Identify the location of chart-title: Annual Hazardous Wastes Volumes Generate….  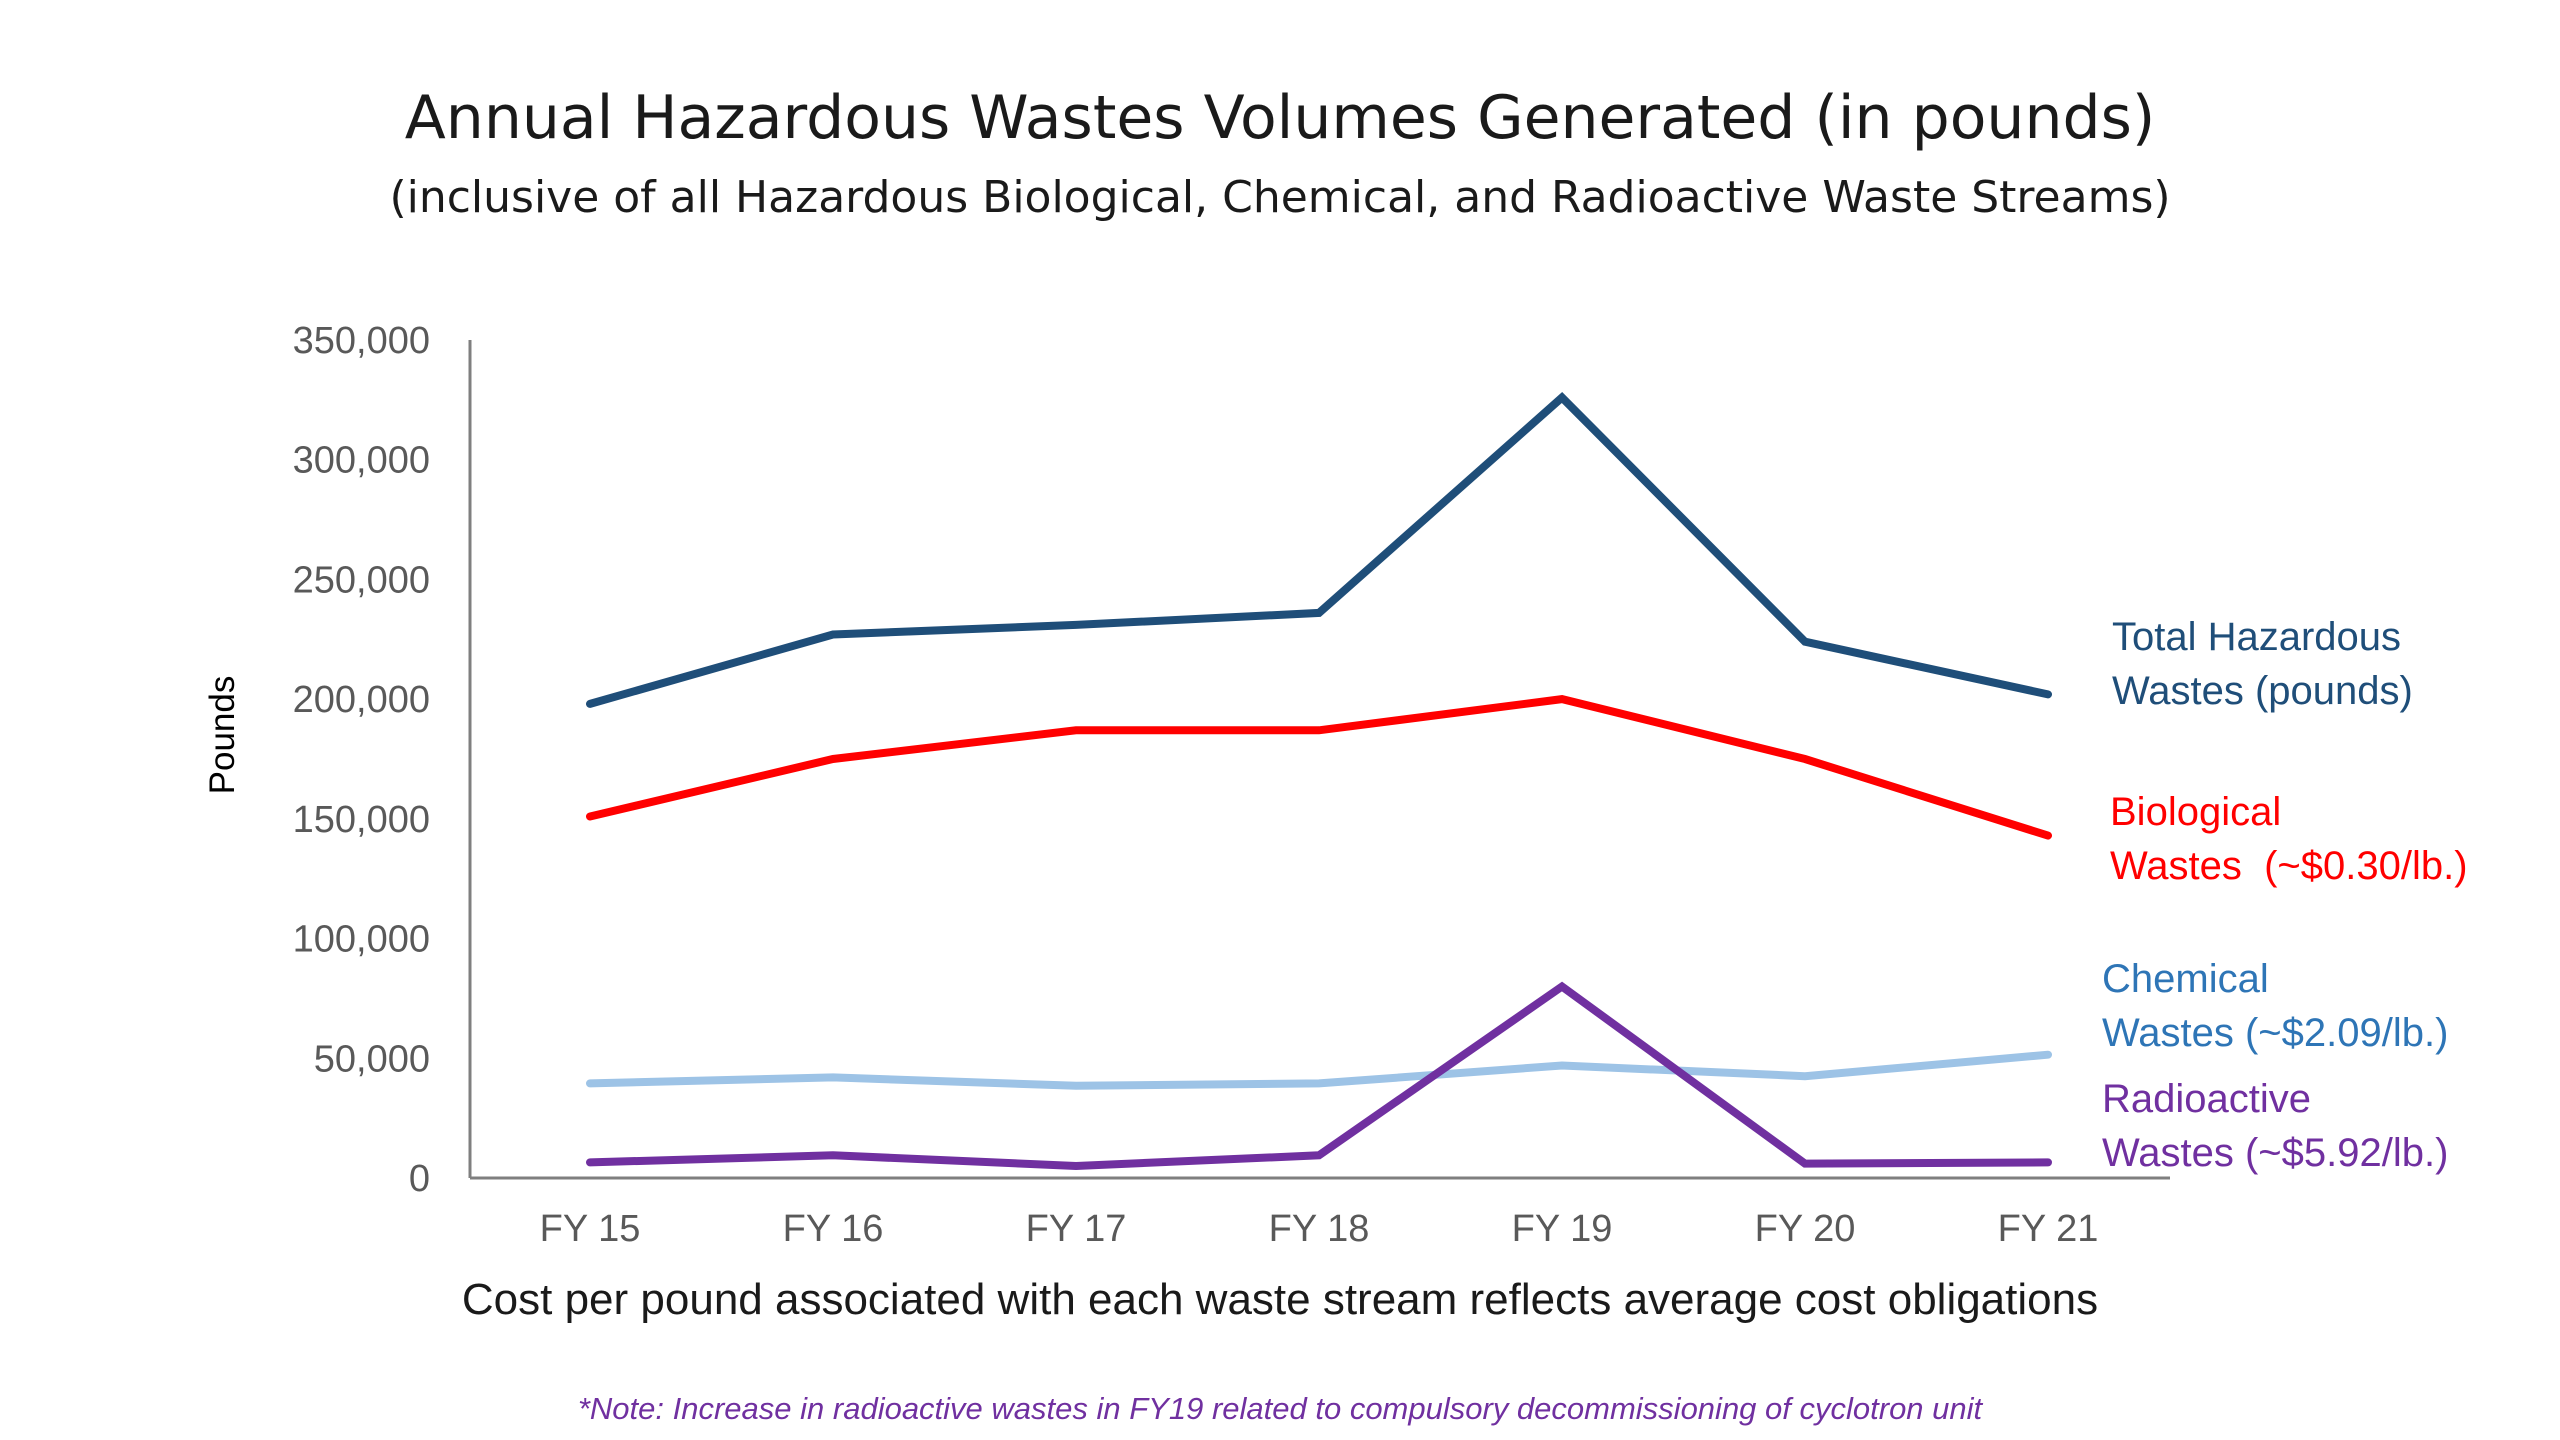
(1280, 118).